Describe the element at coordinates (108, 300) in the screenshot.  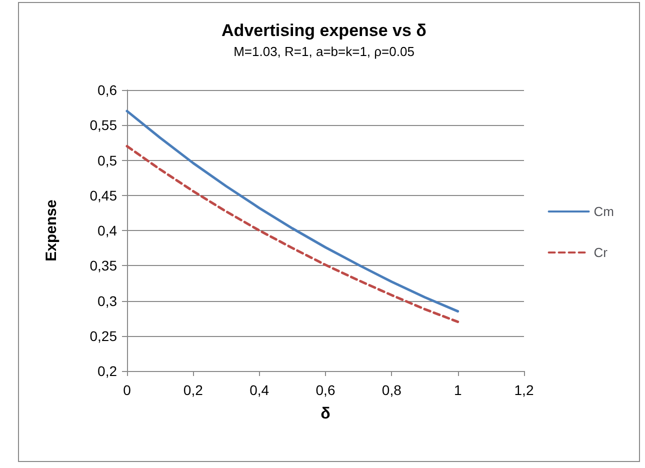
I see `y-tick-label: 0,3` at that location.